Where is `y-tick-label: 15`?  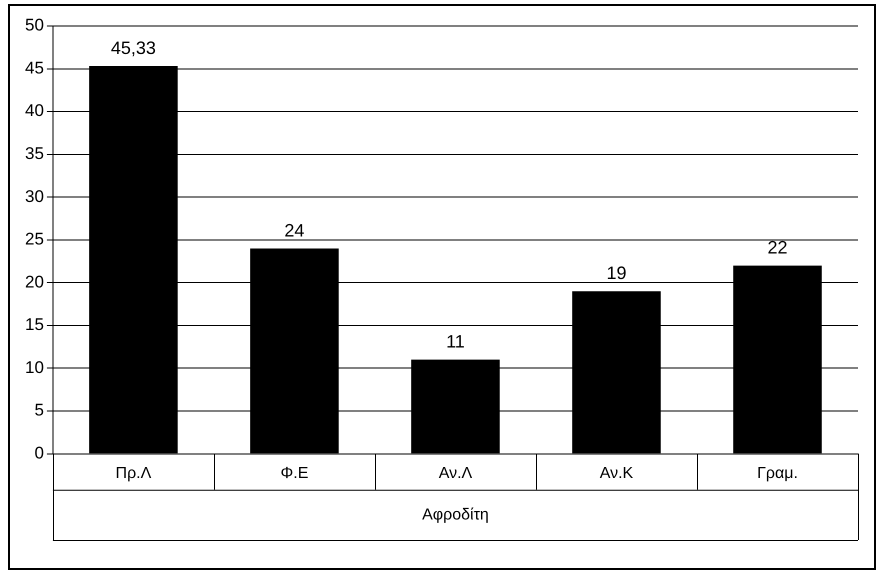 y-tick-label: 15 is located at coordinates (34, 324).